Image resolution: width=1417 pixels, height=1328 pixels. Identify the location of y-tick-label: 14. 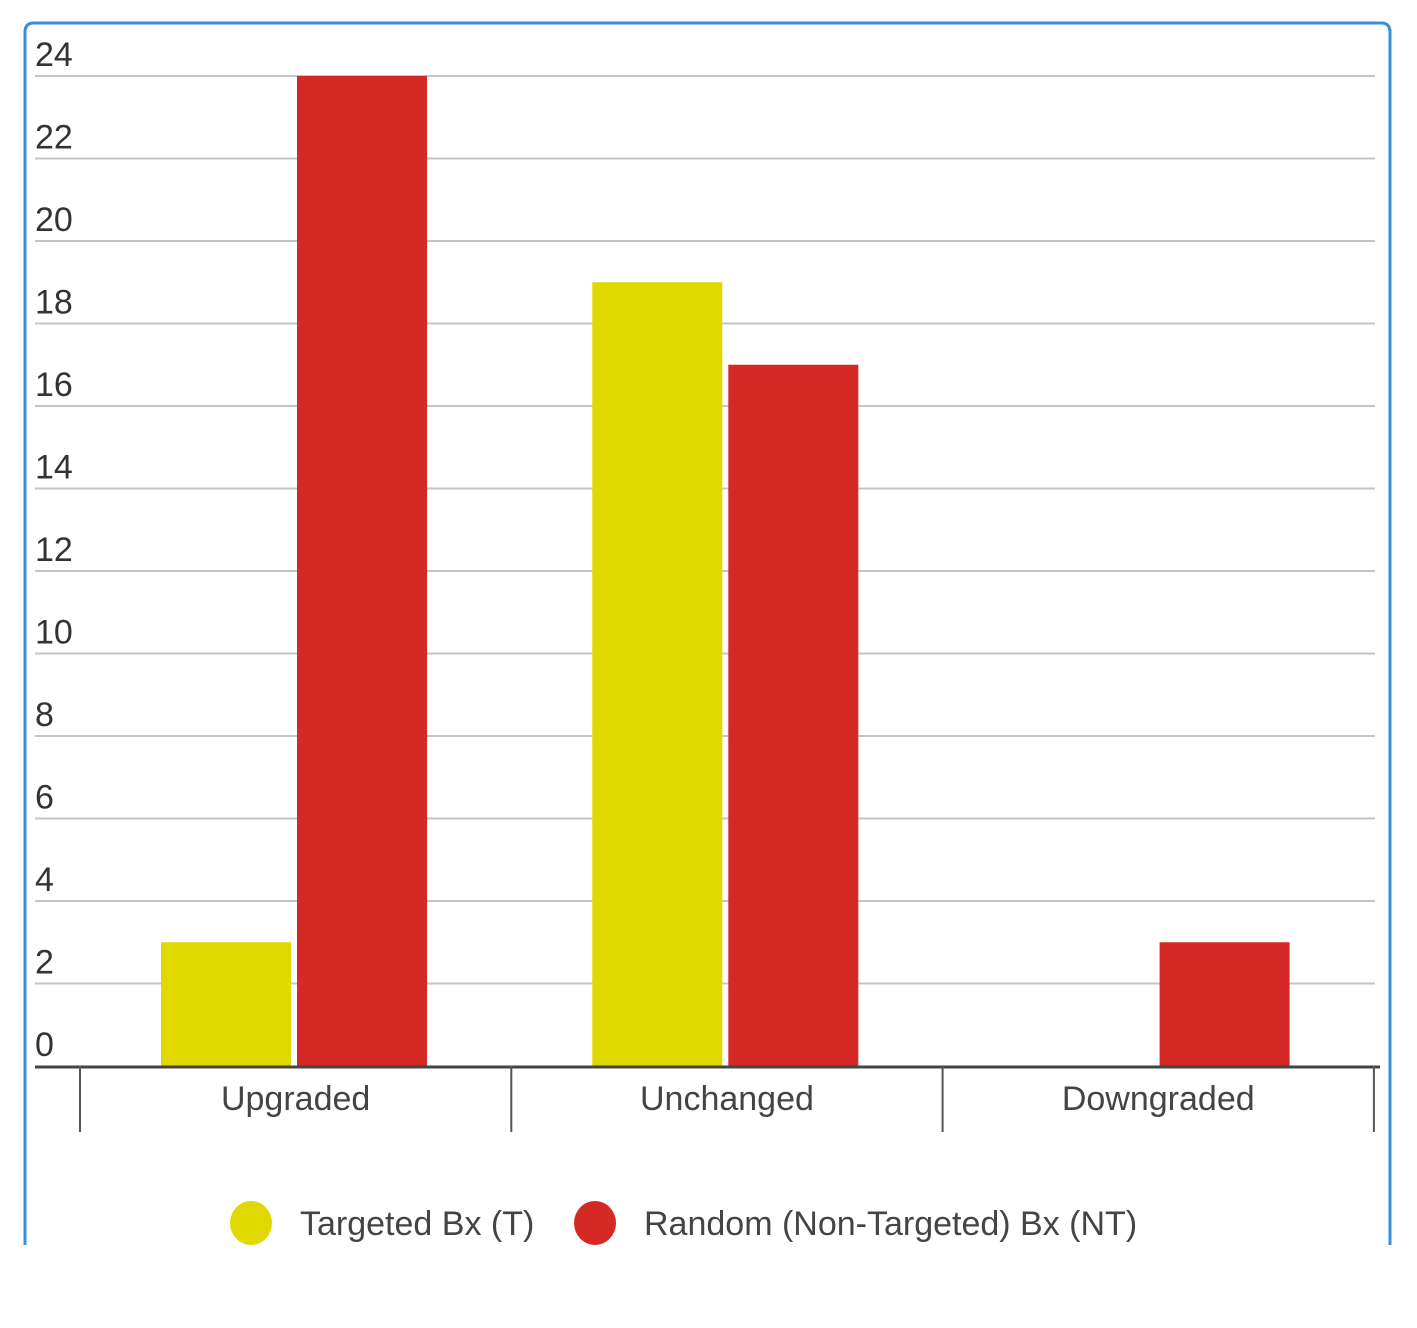
(54, 468).